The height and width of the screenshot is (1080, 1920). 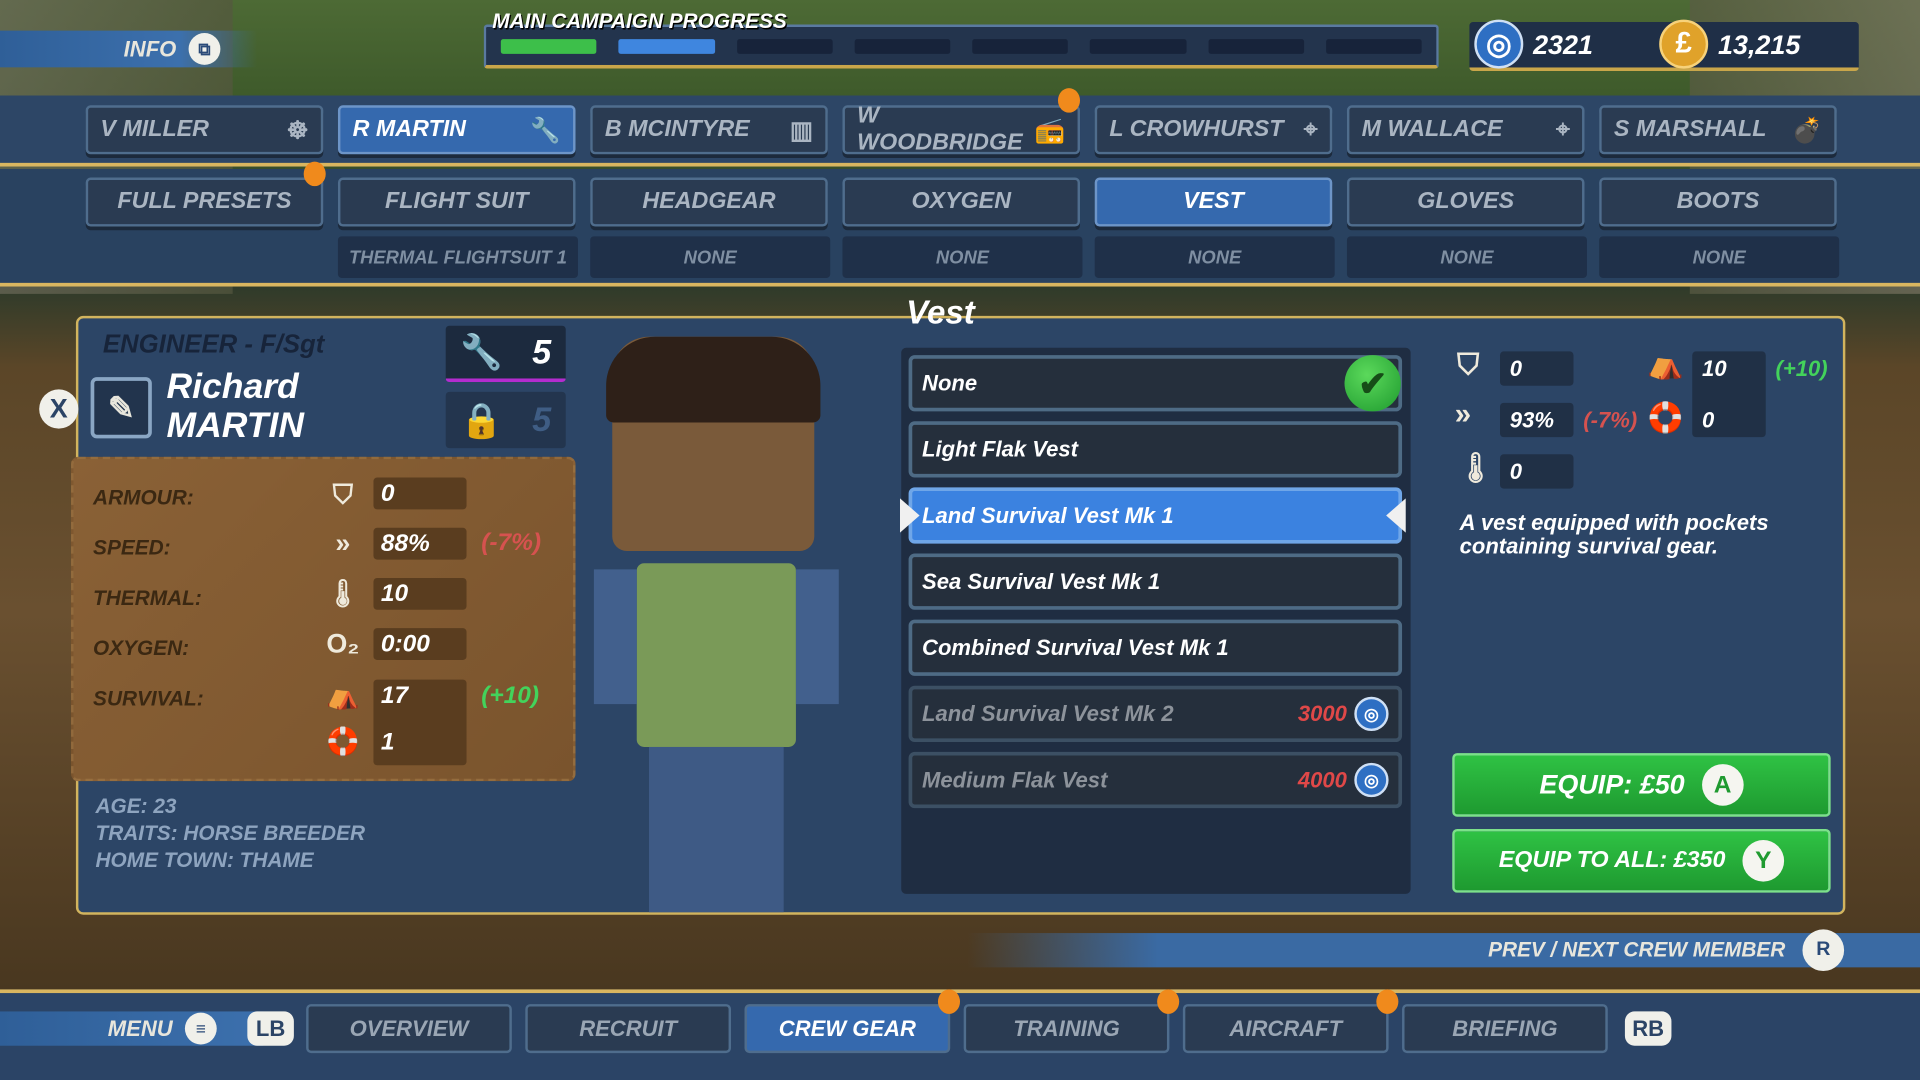 I want to click on survival-sea-value: 1, so click(x=387, y=742).